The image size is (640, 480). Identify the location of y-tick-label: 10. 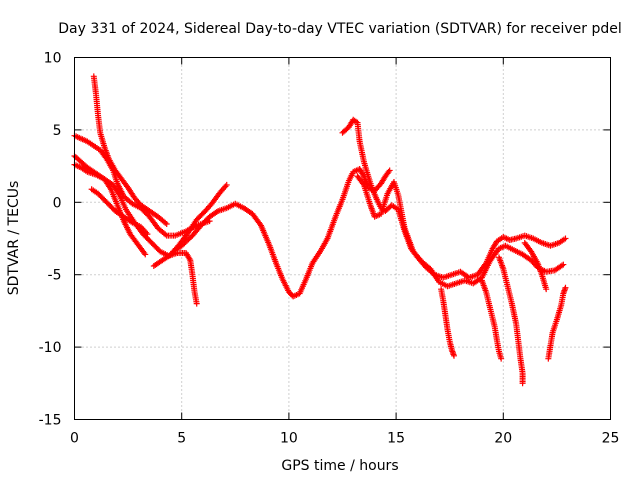
(53, 59).